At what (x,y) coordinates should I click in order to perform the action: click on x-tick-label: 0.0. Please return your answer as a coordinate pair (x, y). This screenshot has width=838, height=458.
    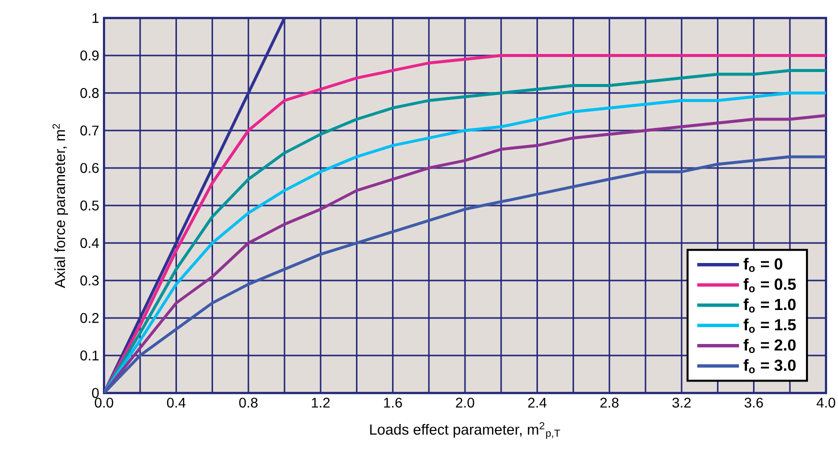
    Looking at the image, I should click on (104, 403).